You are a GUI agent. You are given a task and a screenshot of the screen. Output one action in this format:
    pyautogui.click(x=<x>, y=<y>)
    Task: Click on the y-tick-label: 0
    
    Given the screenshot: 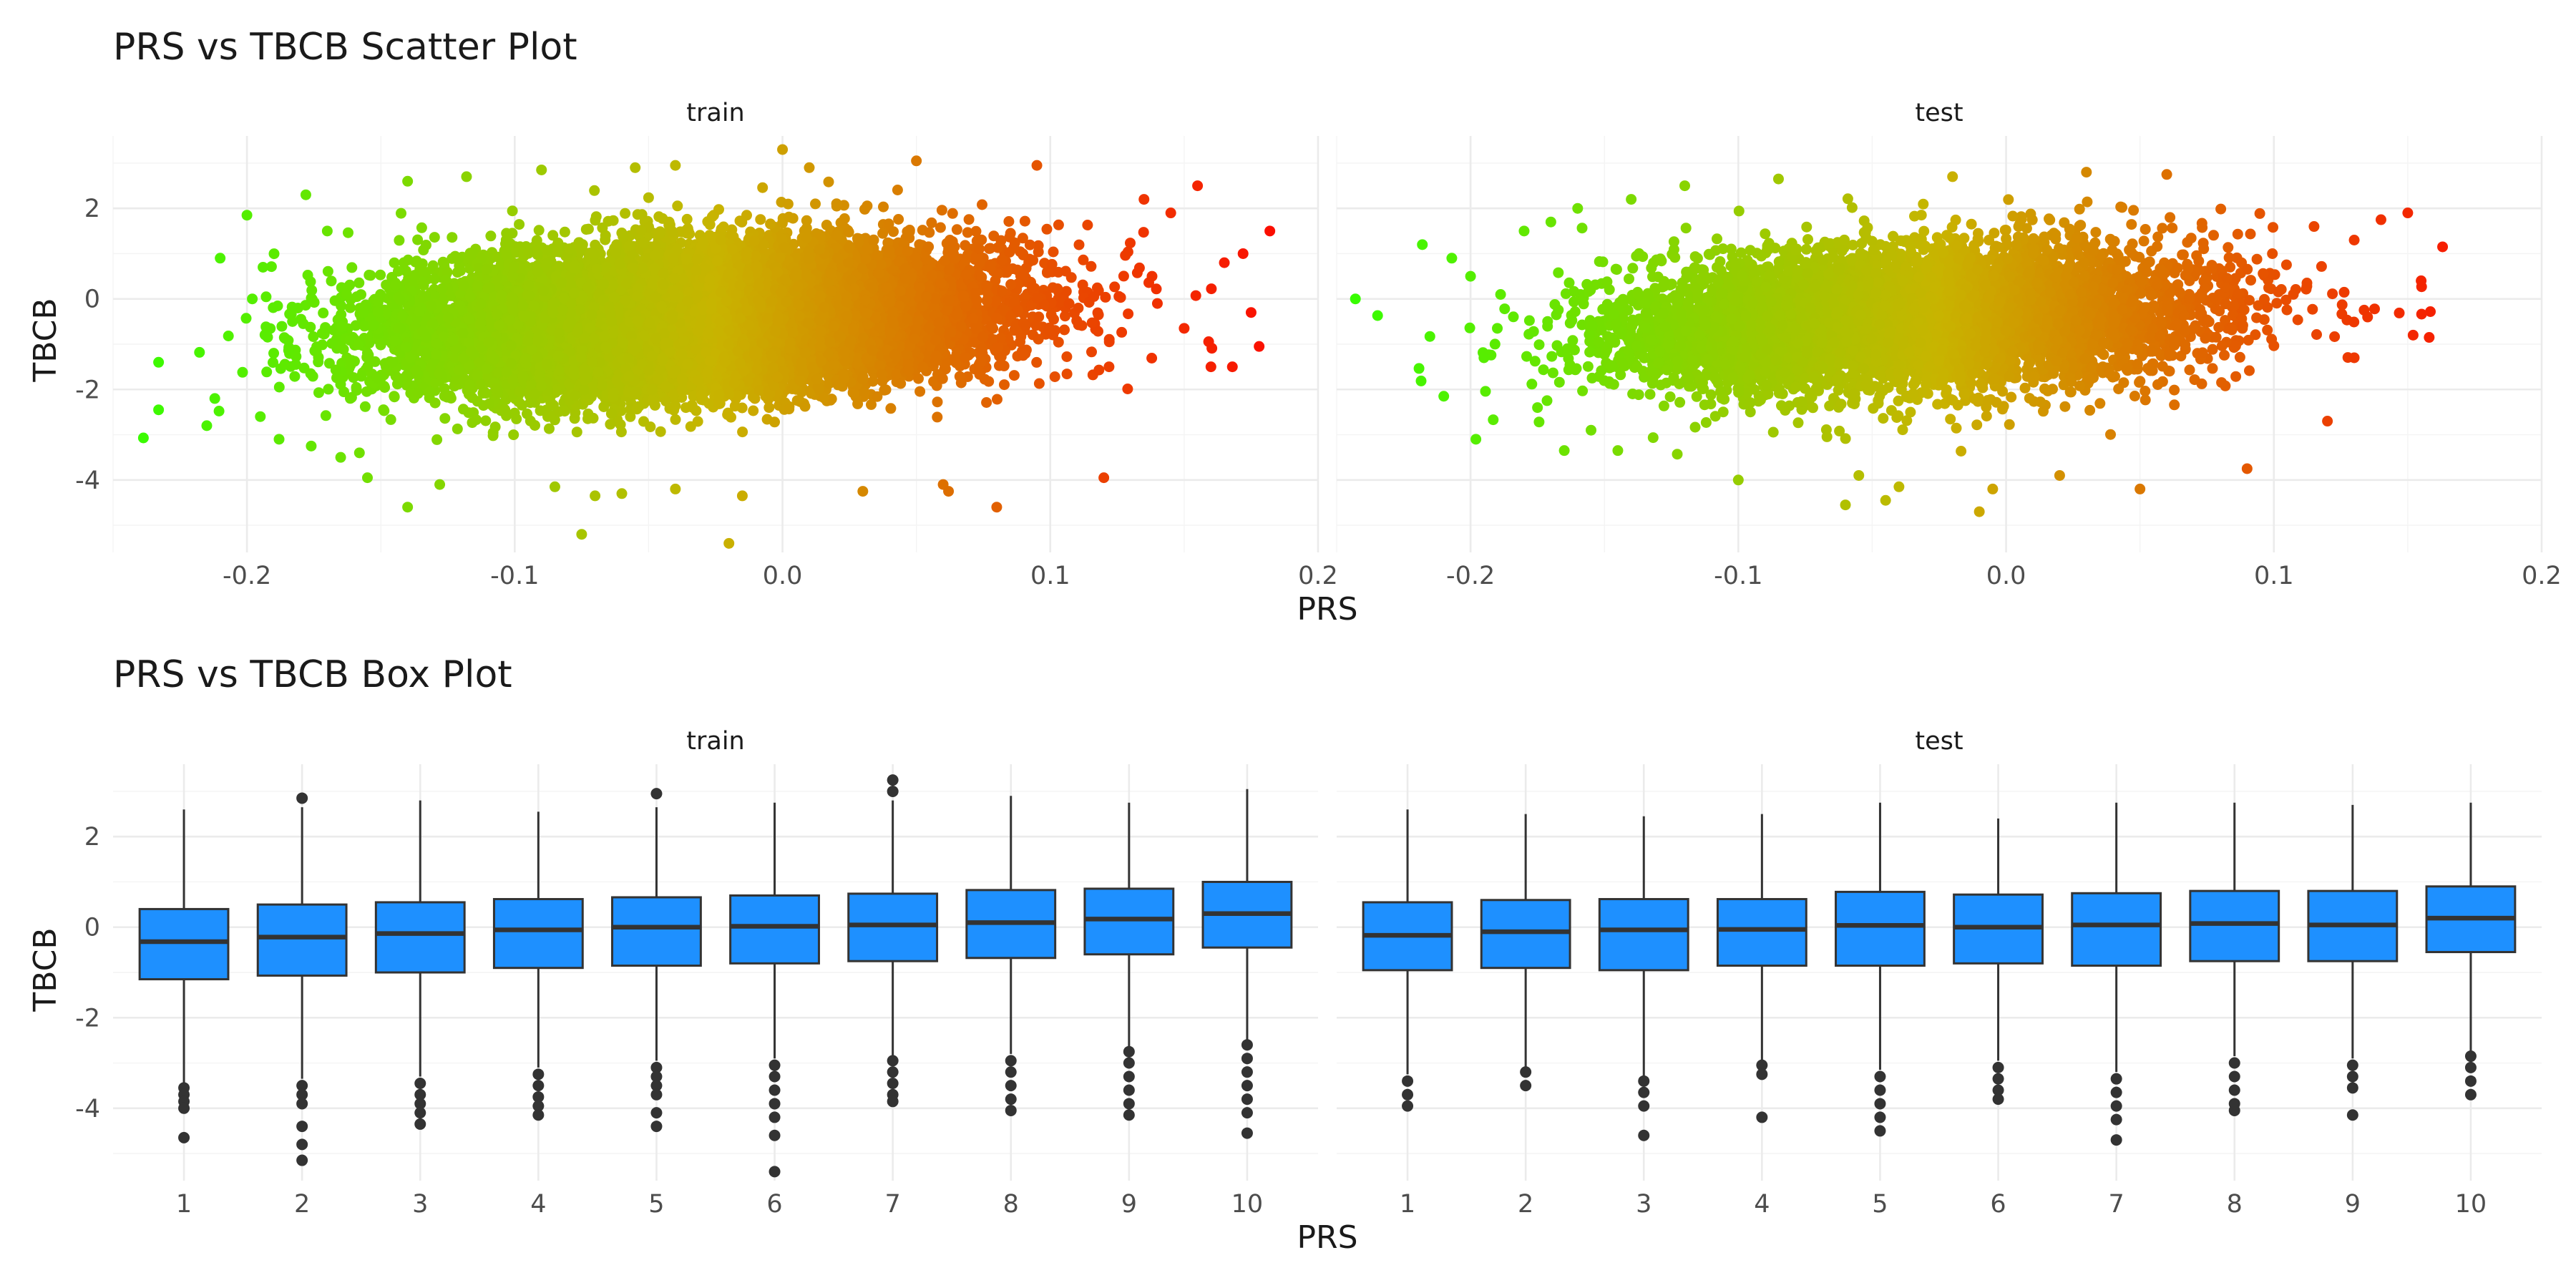 What is the action you would take?
    pyautogui.click(x=92, y=300)
    